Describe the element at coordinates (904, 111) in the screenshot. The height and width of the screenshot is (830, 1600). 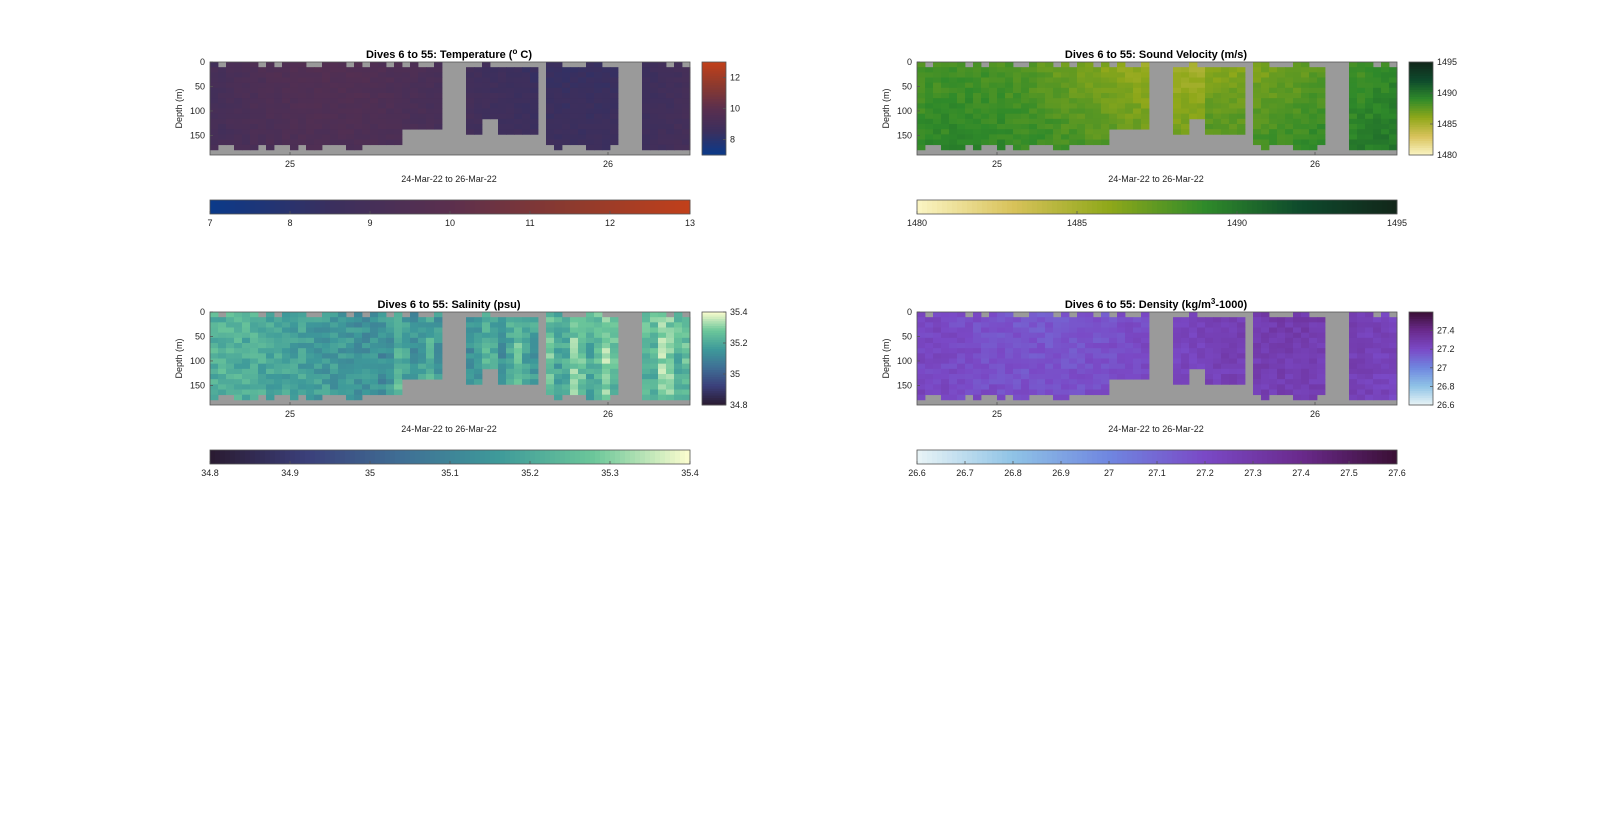
I see `y-tick-label: 100` at that location.